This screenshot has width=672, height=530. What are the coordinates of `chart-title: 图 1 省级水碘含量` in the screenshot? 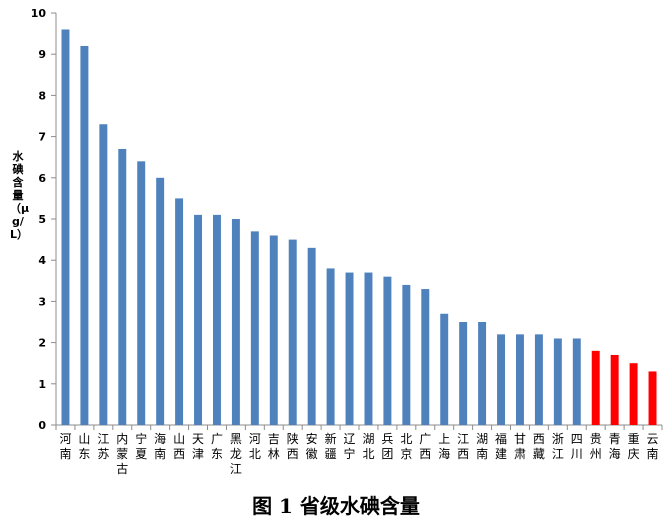 It's located at (336, 506).